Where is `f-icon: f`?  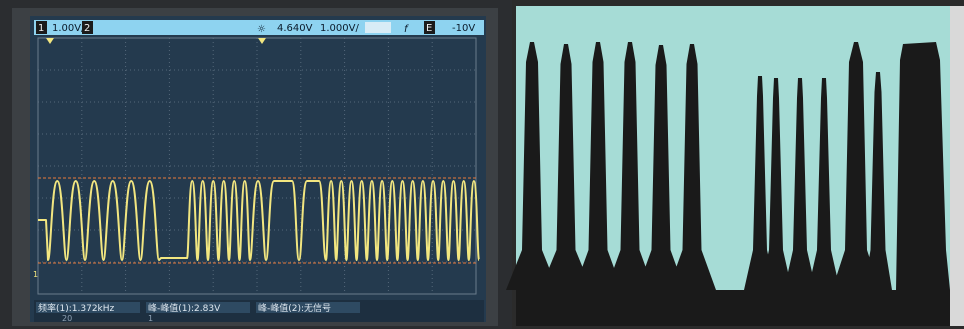 f-icon: f is located at coordinates (406, 29).